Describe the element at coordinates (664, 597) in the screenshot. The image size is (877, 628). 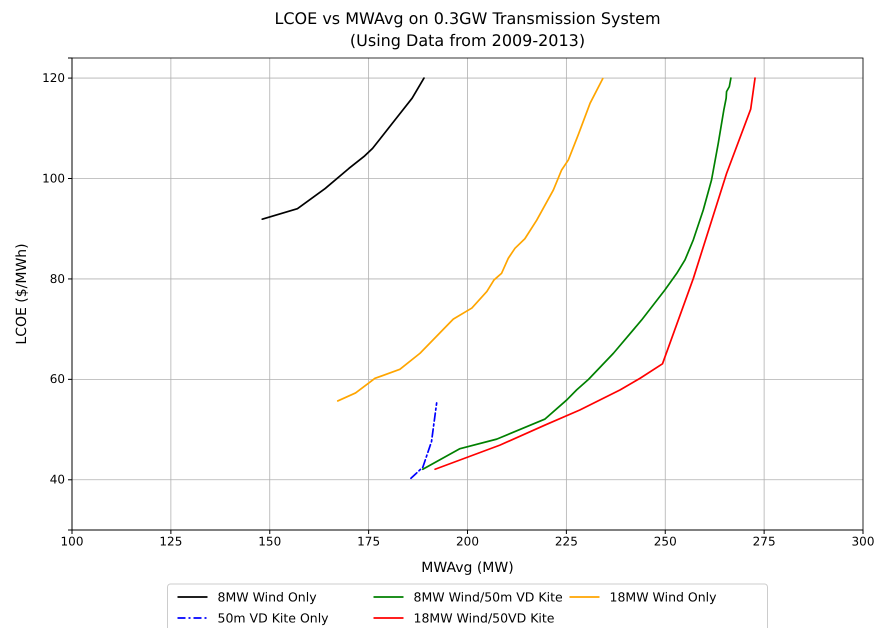
I see `legend-label: 18MW Wind Only` at that location.